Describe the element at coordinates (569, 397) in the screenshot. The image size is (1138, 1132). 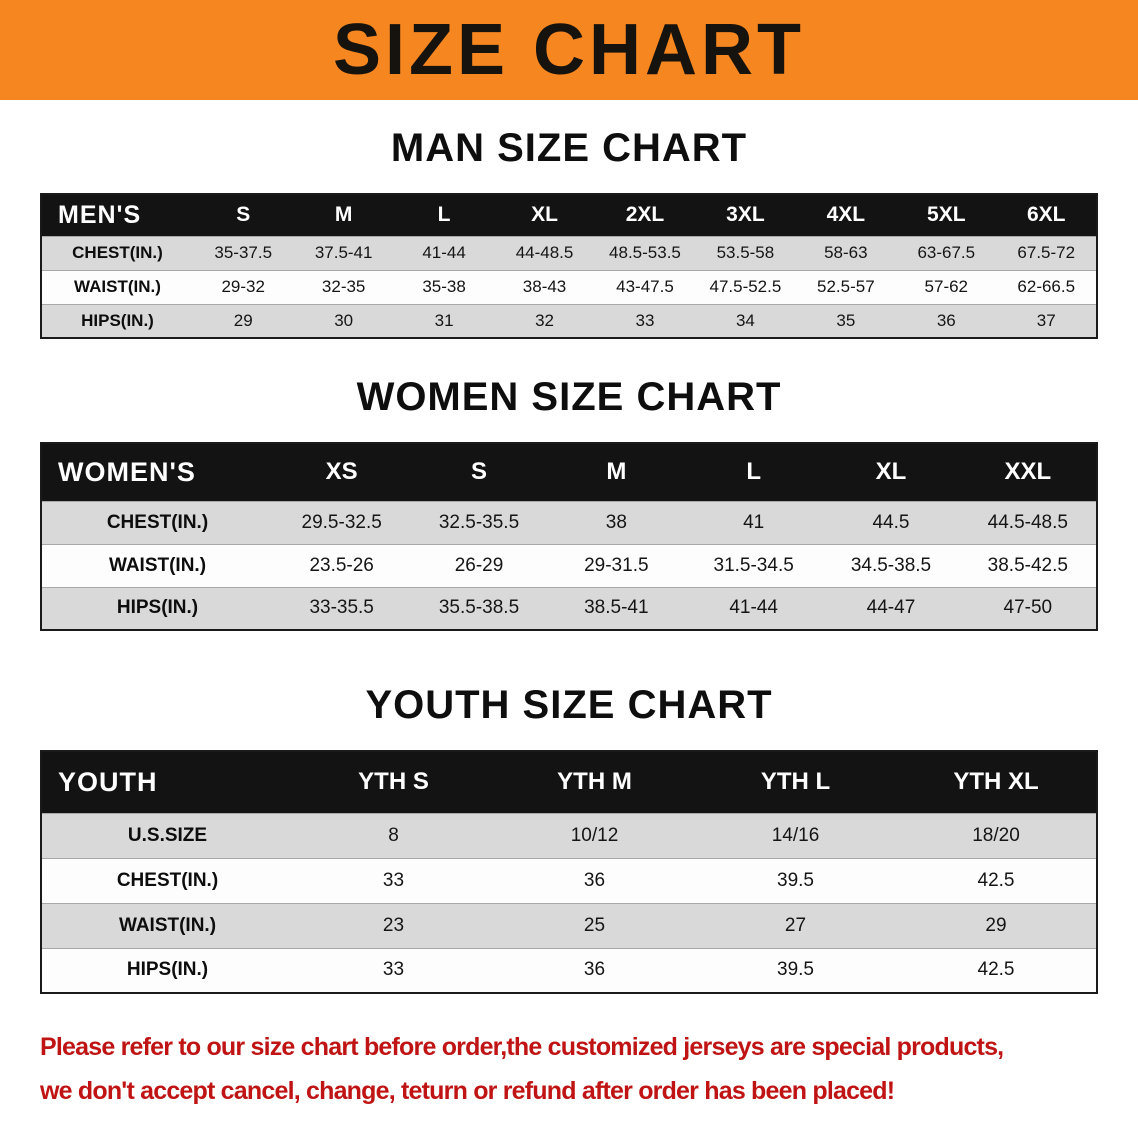
I see `section-heading-women: WOMEN SIZE CHART` at that location.